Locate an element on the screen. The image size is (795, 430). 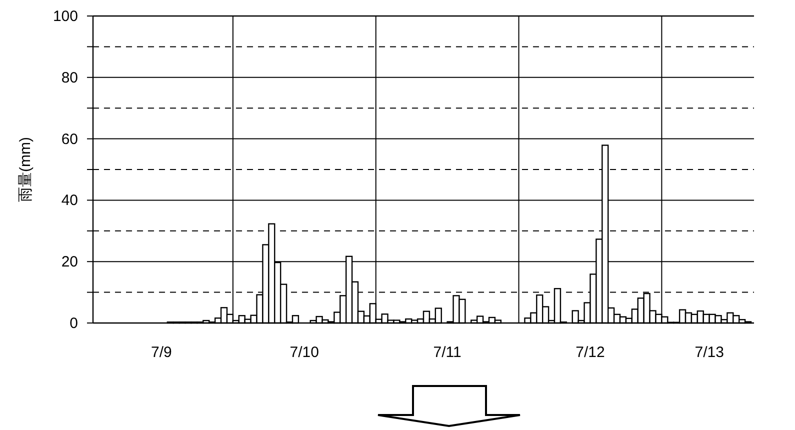
y-tick-label: 40 is located at coordinates (69, 201).